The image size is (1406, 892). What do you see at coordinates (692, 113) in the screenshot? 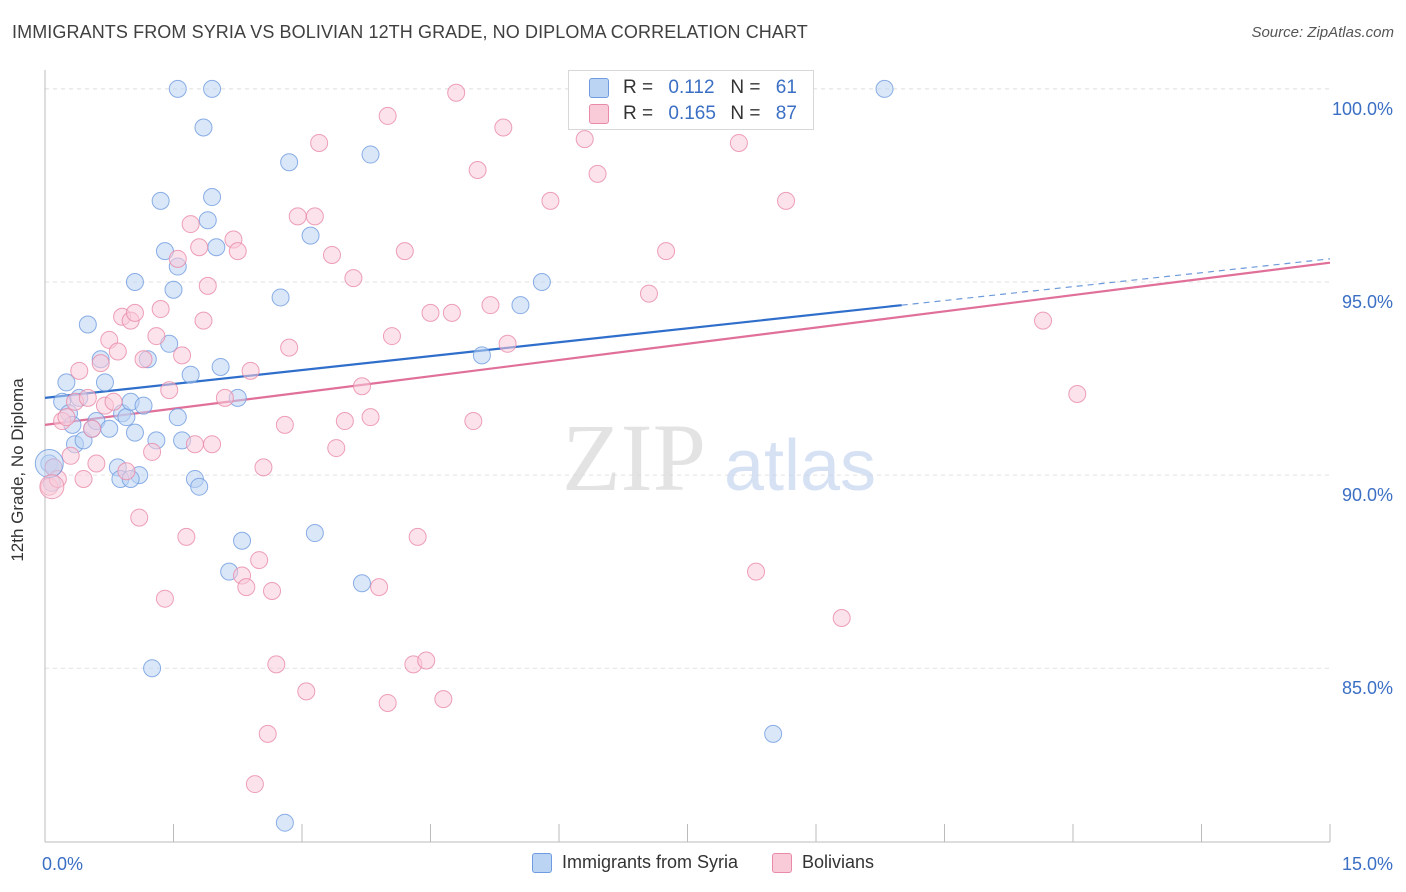
I see `legend-r-value: 0.165` at bounding box center [692, 113].